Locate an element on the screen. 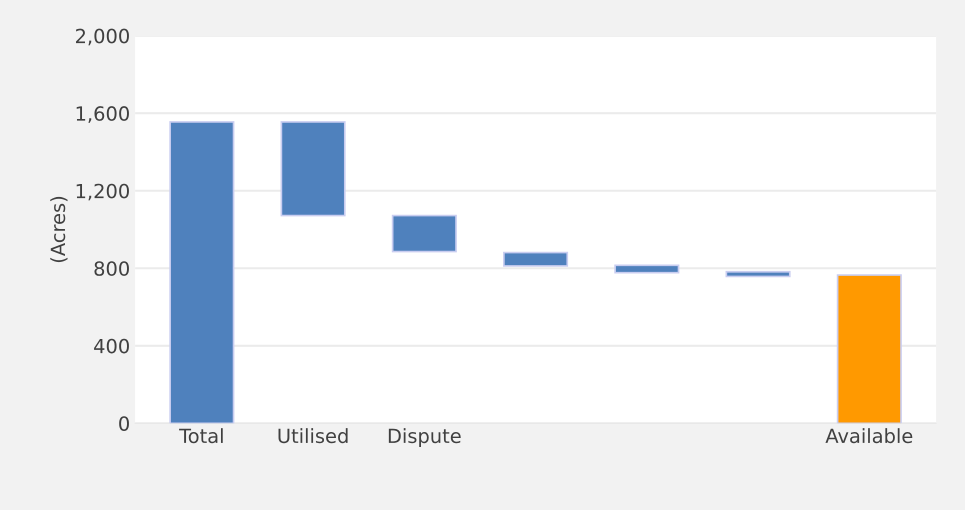  x-tick-label: Available is located at coordinates (868, 436).